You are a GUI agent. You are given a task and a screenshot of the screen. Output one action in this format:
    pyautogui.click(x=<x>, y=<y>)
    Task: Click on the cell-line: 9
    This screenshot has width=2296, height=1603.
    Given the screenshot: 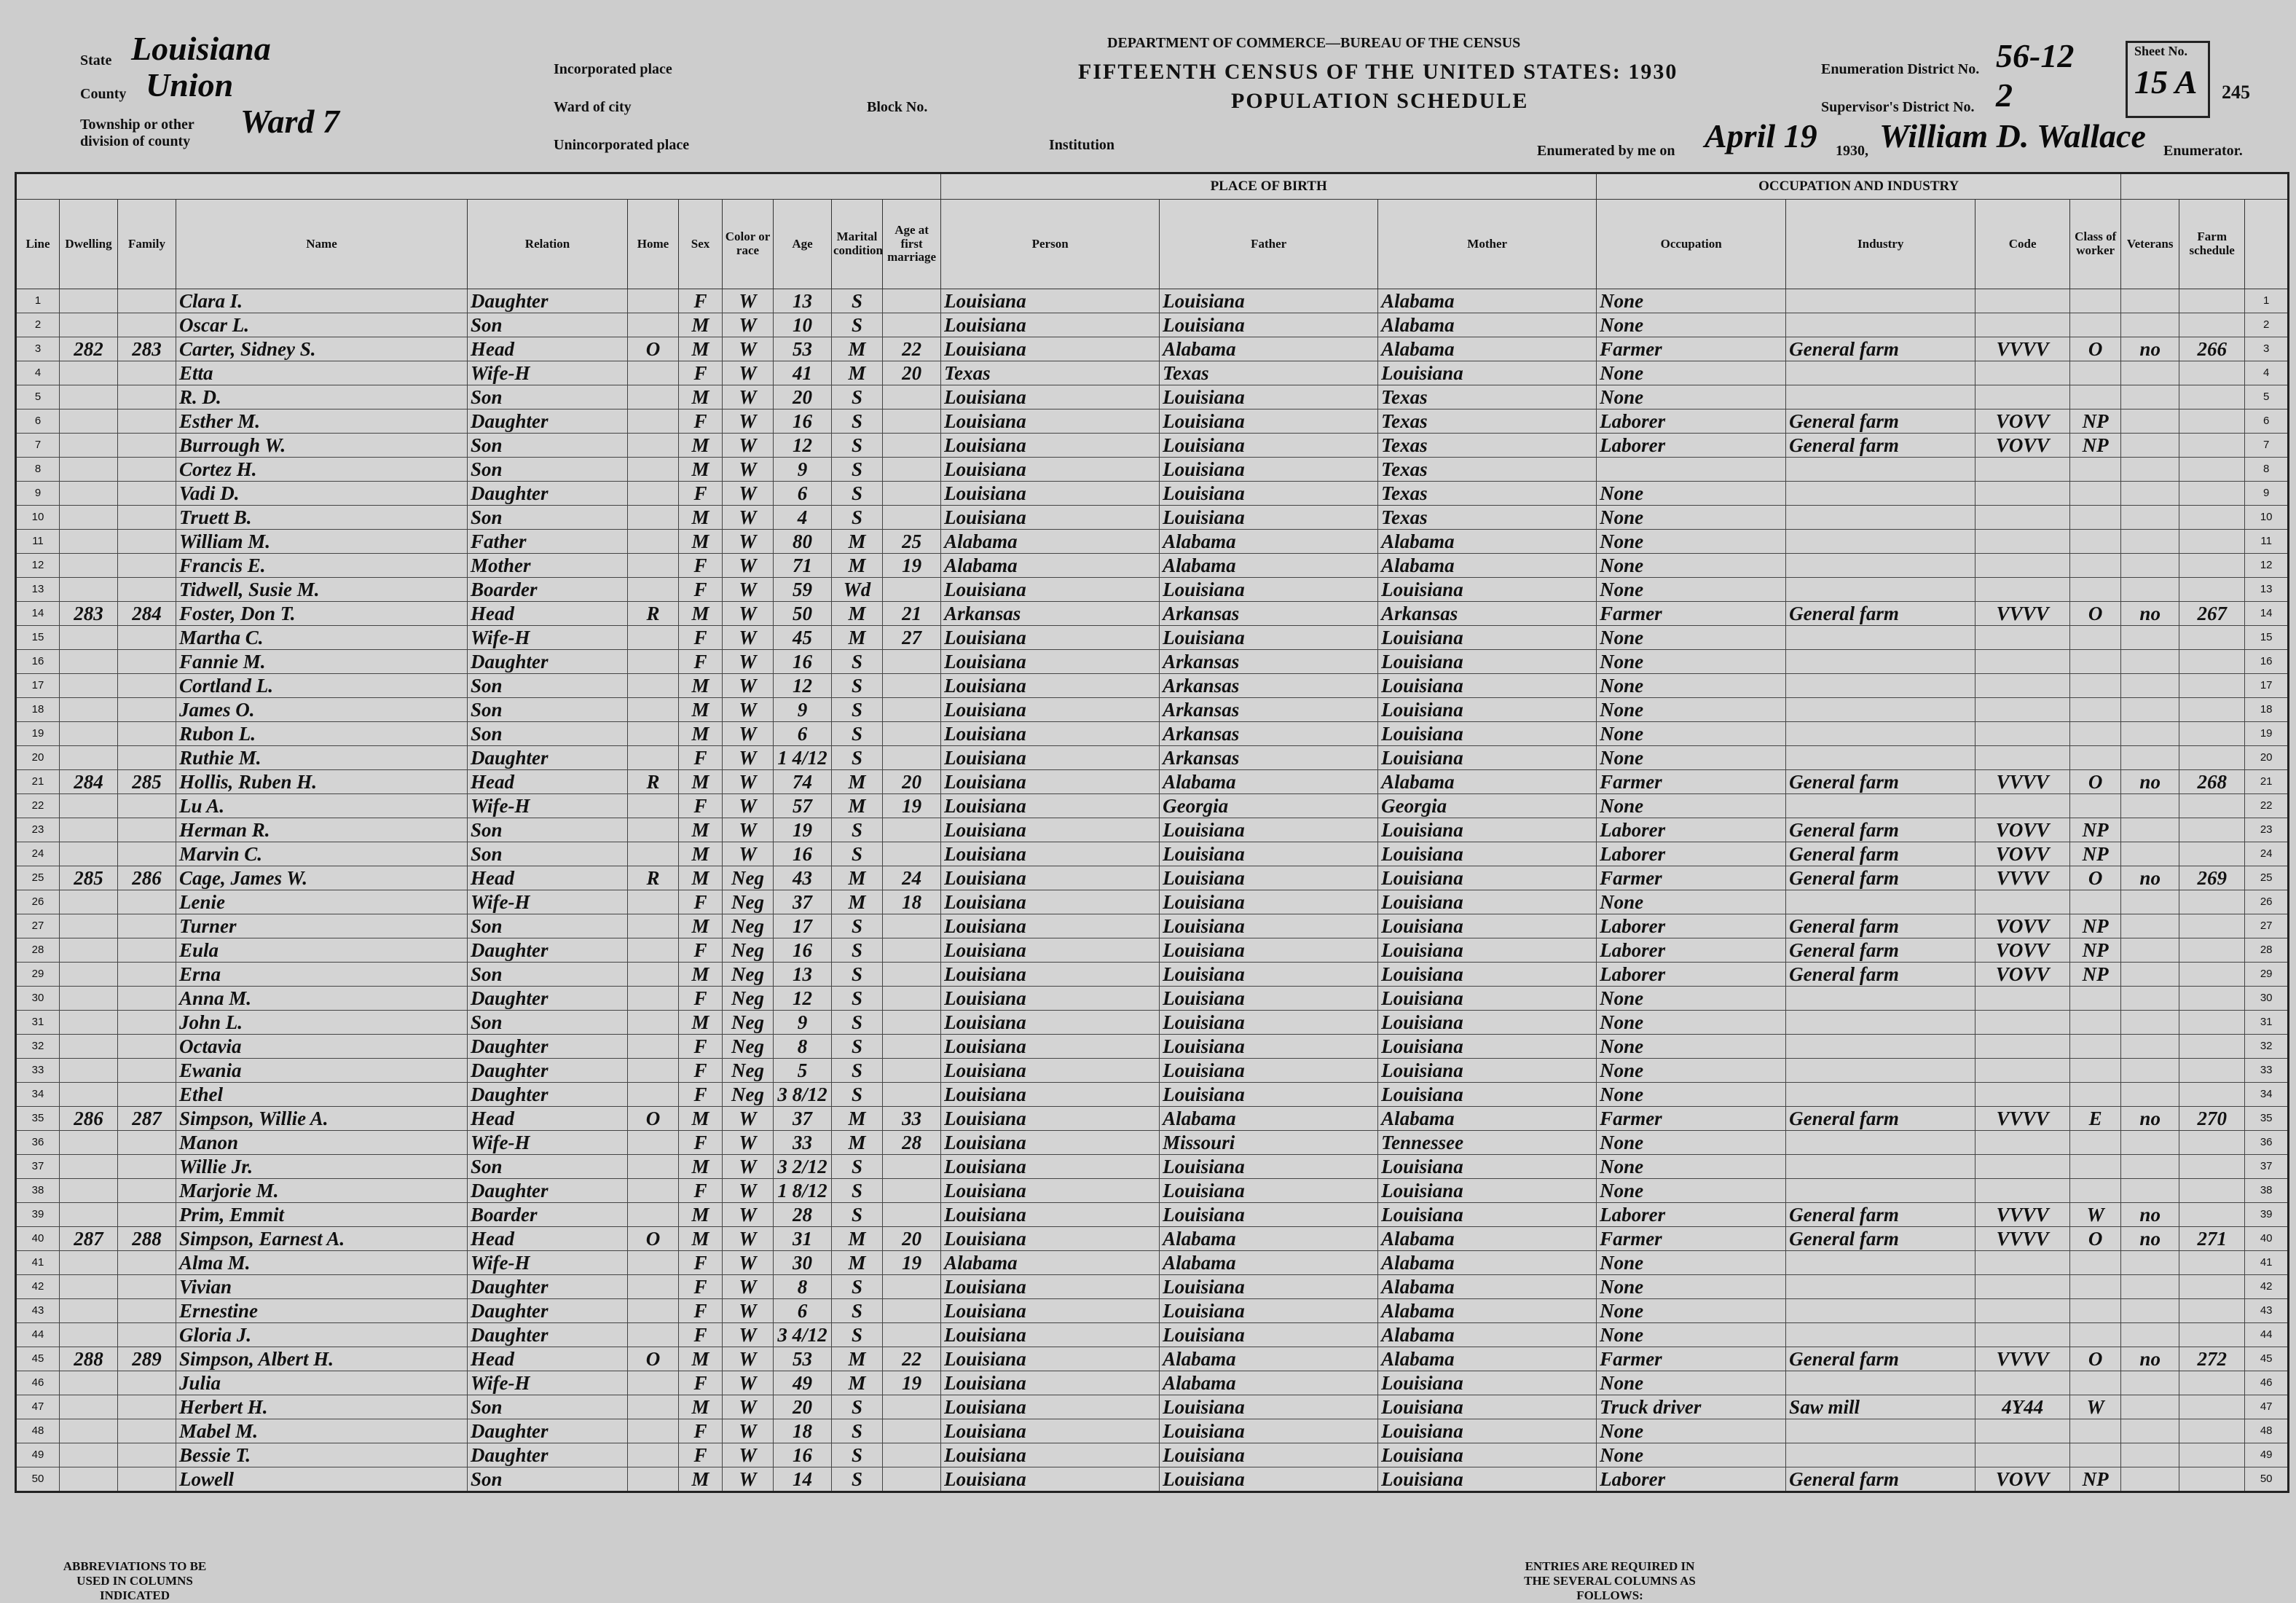 What is the action you would take?
    pyautogui.click(x=2266, y=493)
    